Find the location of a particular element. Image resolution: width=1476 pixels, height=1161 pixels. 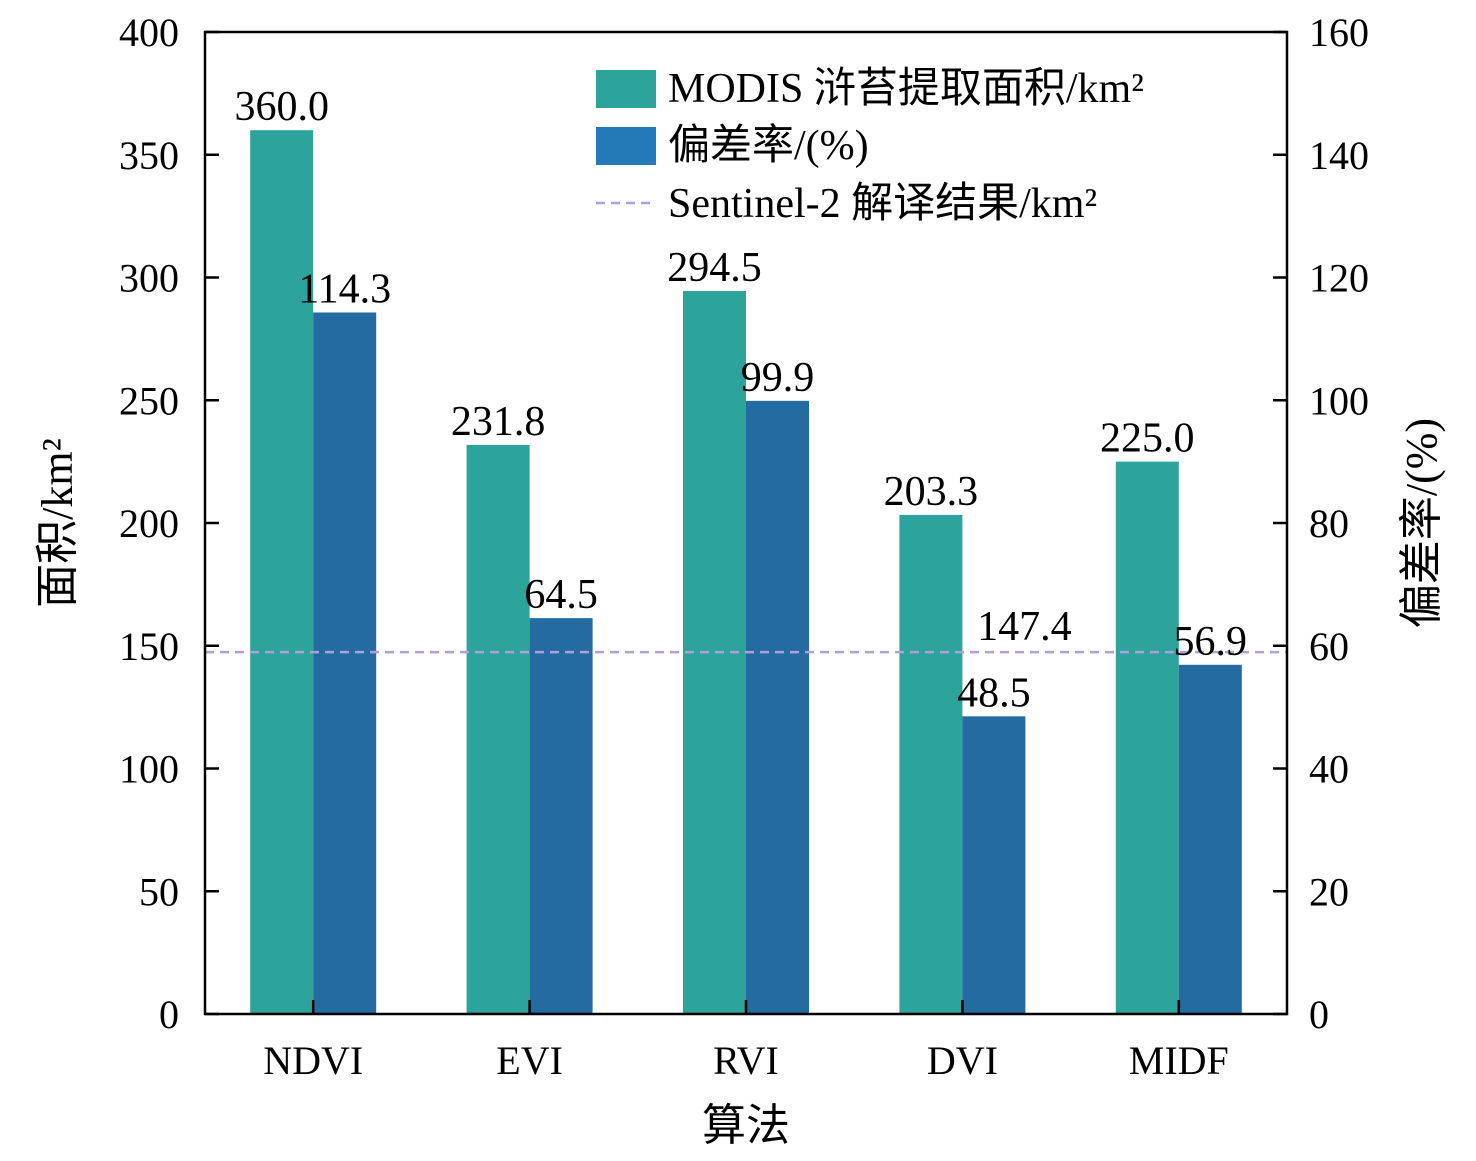

x-tick-label-ndvi: NDVI is located at coordinates (313, 1060).